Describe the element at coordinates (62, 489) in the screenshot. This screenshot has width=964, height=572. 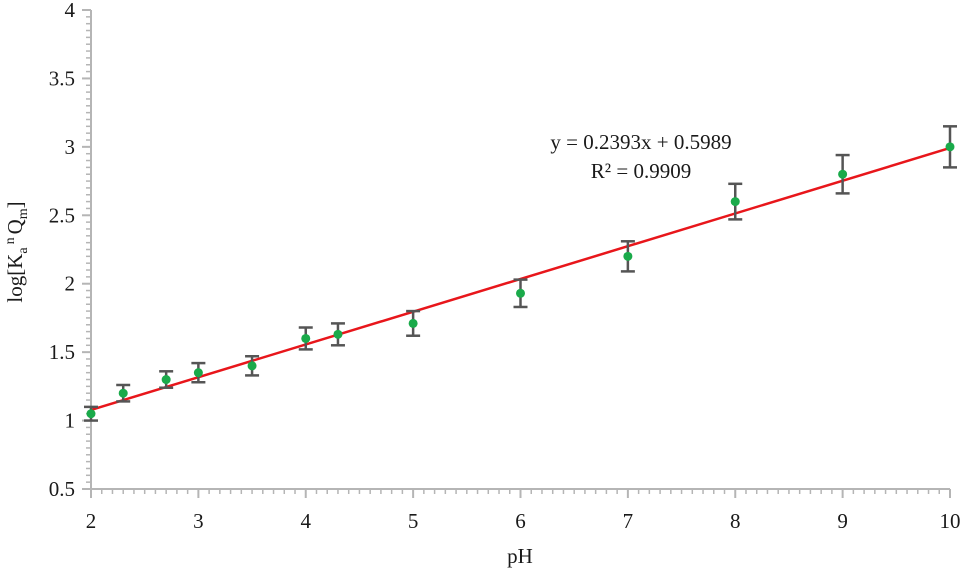
I see `y-tick-label: 0.5` at that location.